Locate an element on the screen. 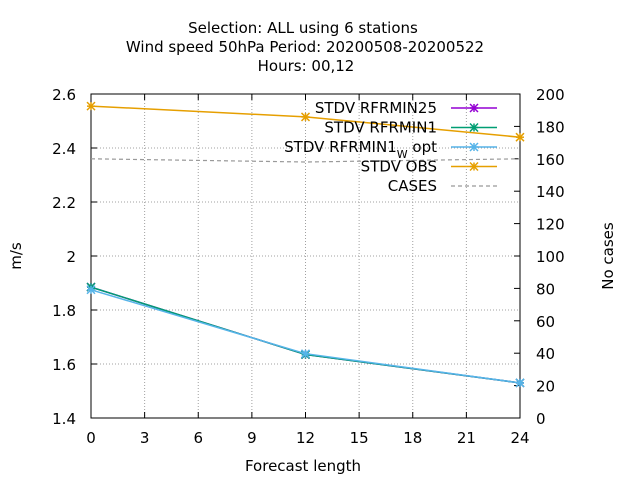 The width and height of the screenshot is (640, 480). legend-label: CASES is located at coordinates (412, 186).